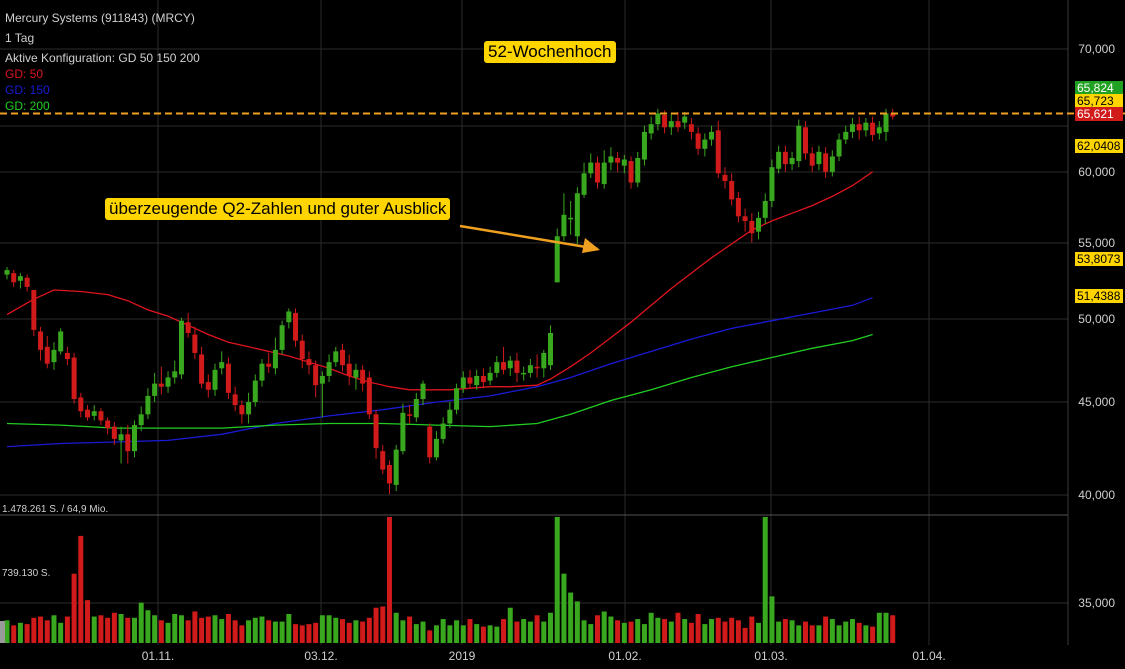 This screenshot has height=669, width=1125. I want to click on chart-title: Mercury Systems (911843) (MRCY), so click(100, 18).